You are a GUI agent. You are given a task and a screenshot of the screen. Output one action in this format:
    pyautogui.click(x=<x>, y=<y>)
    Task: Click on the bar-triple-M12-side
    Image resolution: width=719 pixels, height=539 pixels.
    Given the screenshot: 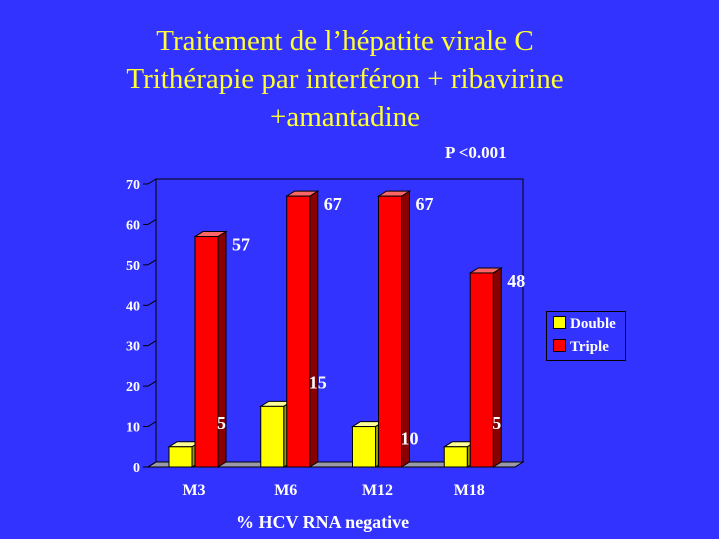 What is the action you would take?
    pyautogui.click(x=405, y=329)
    